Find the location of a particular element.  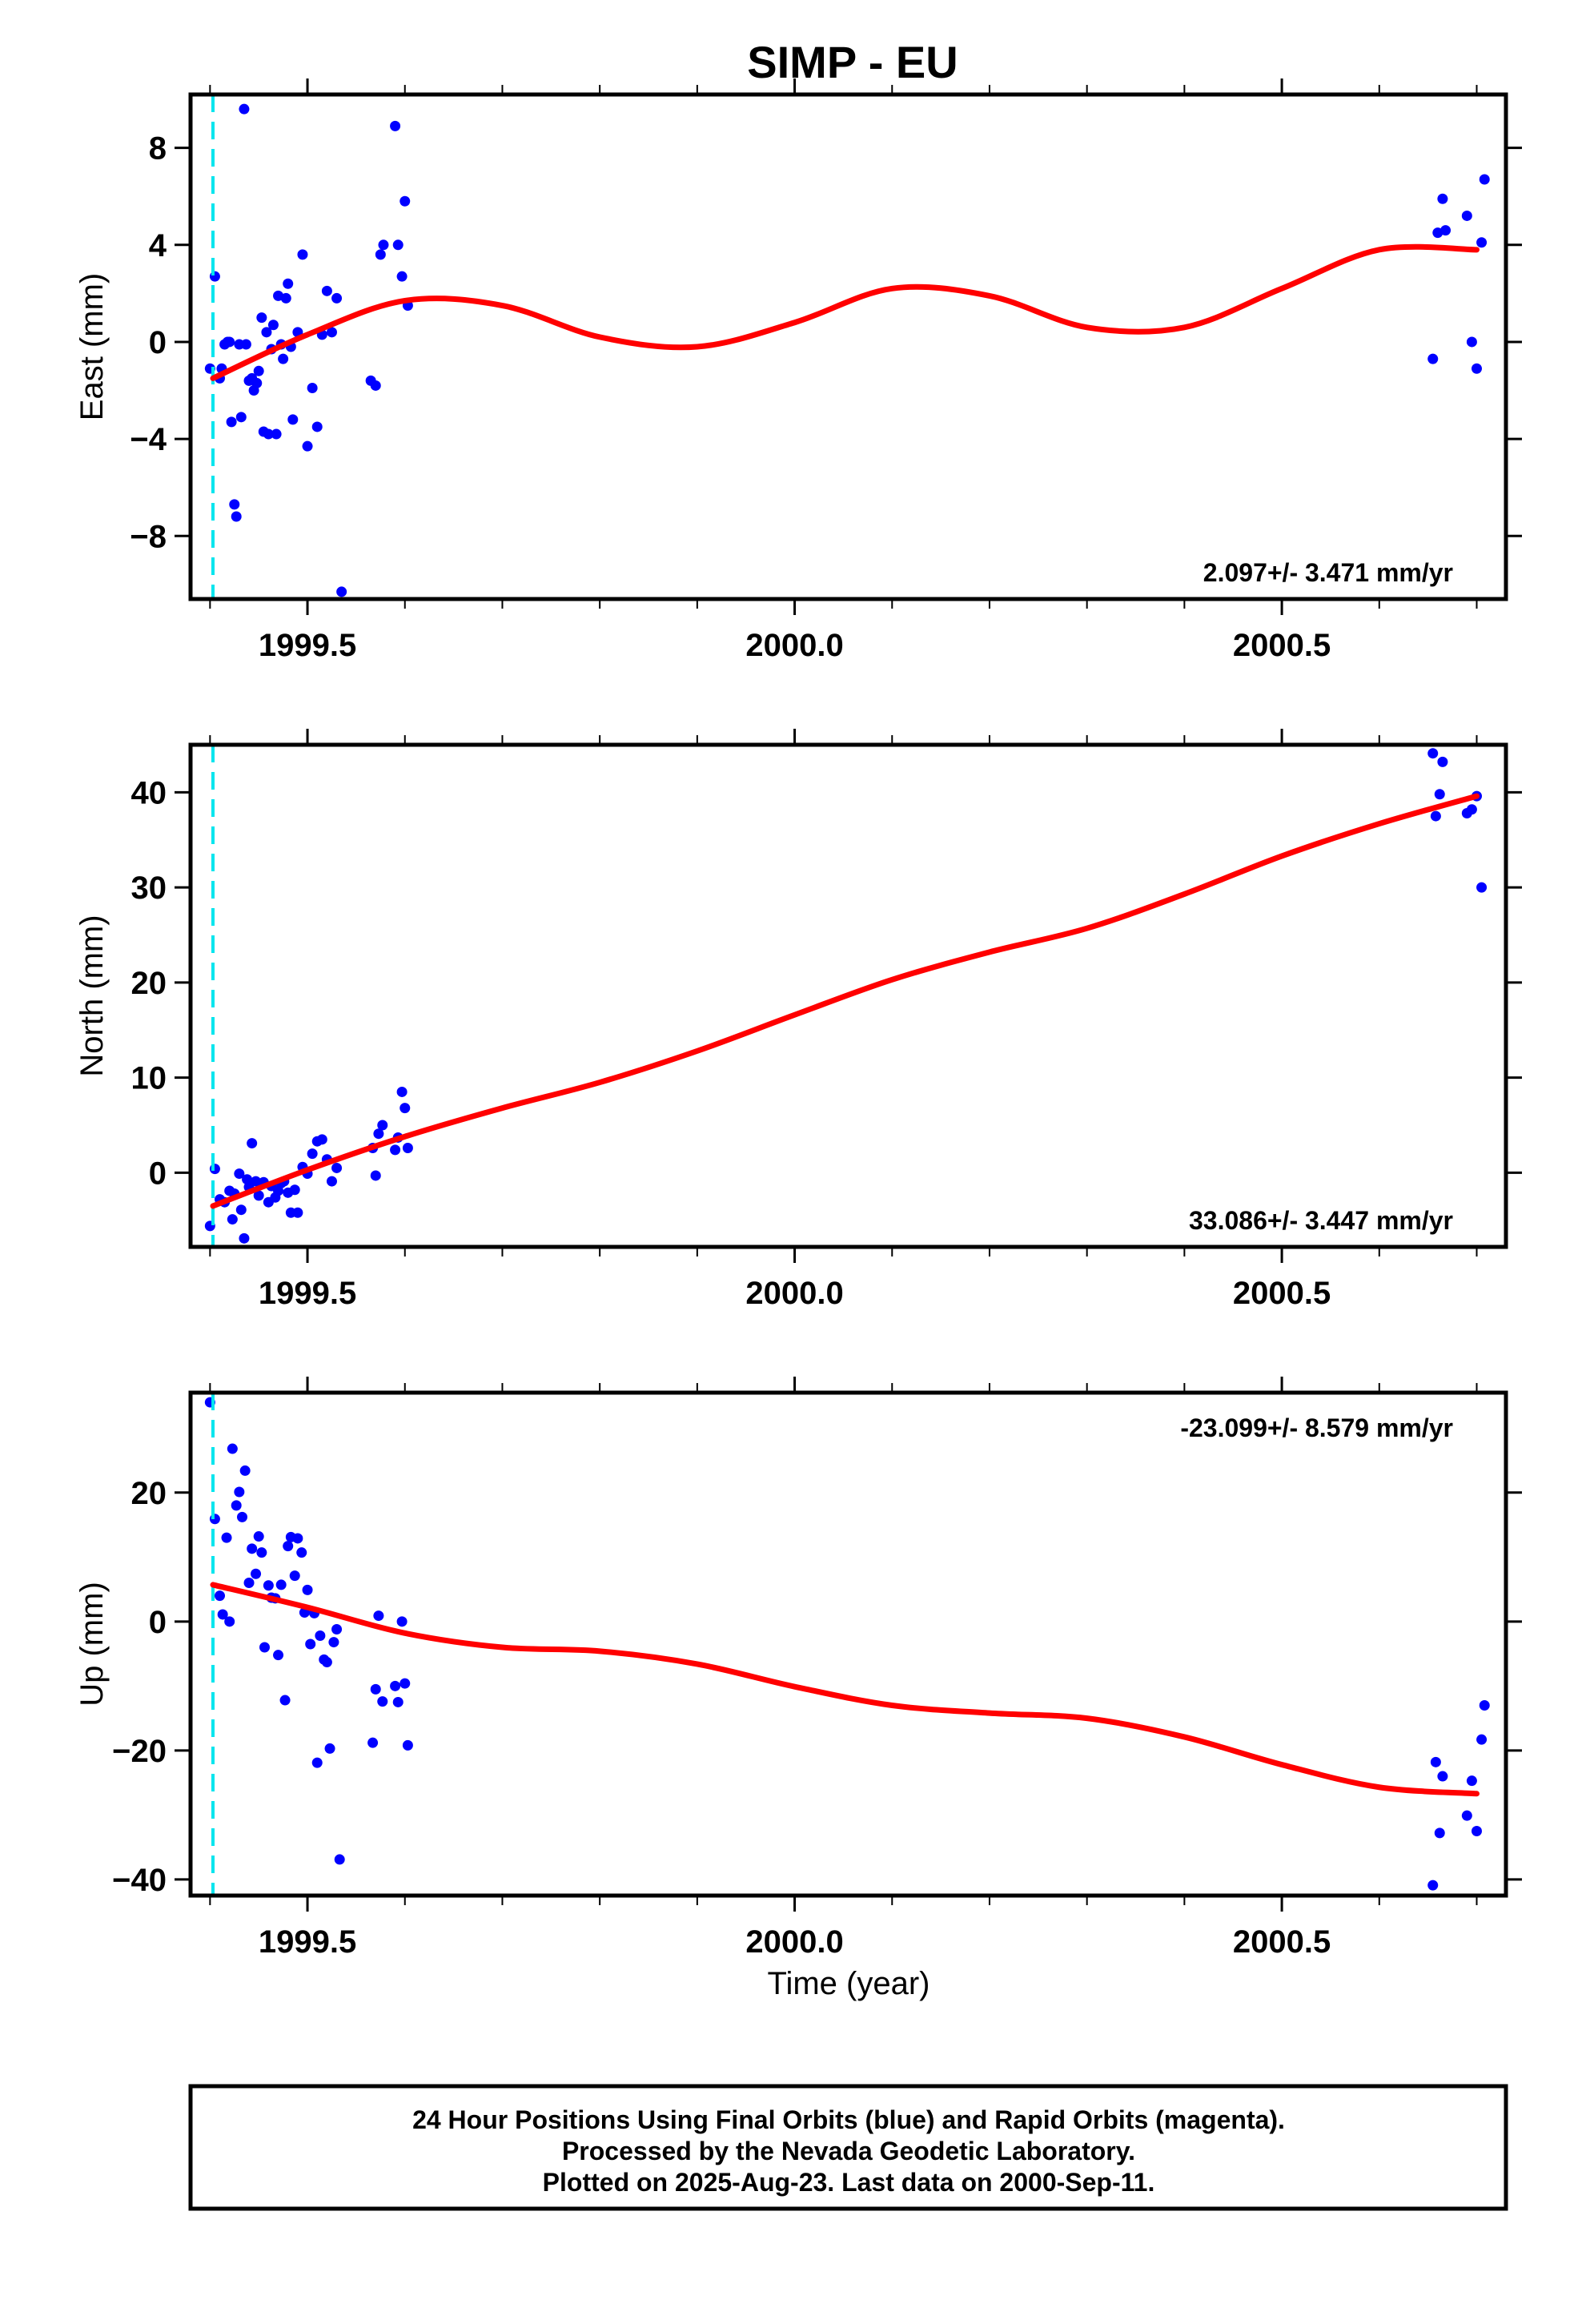

panel-north-rate-label: 33.086+/- 3.447 mm/yr is located at coordinates (1321, 1220).